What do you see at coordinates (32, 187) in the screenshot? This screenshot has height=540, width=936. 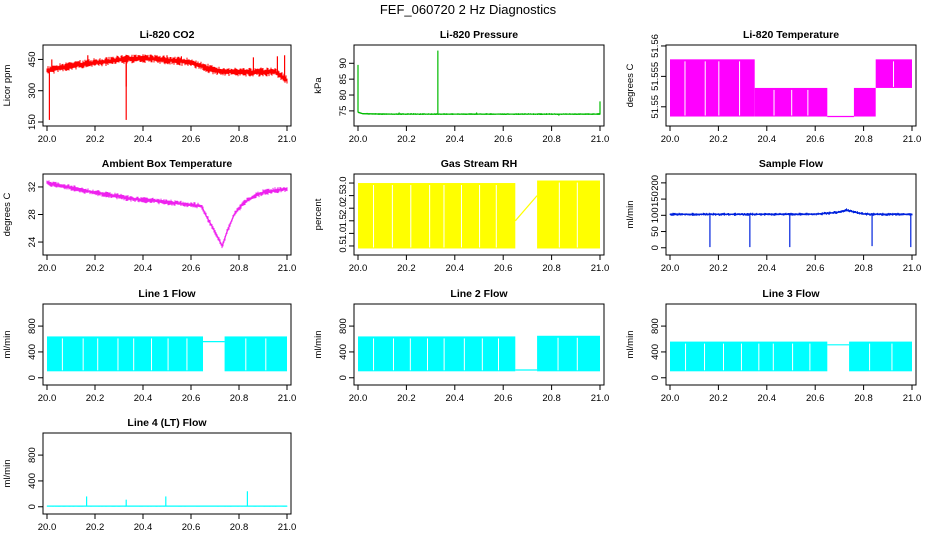 I see `y-tick-label: 32` at bounding box center [32, 187].